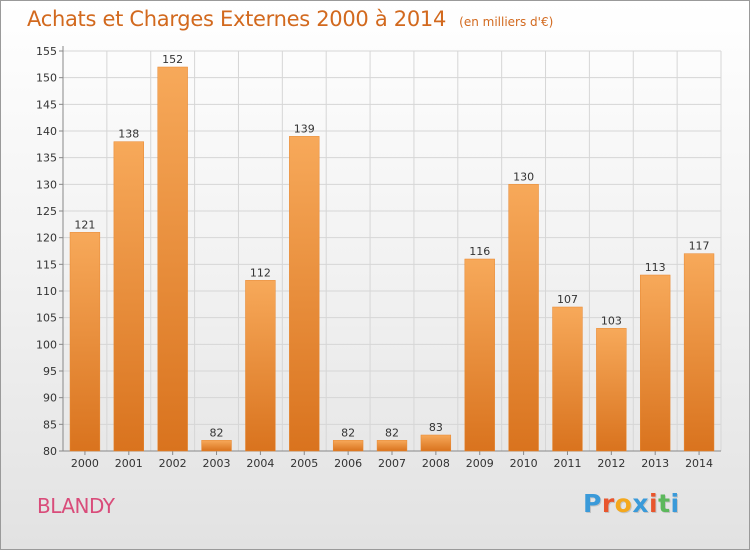 Image resolution: width=750 pixels, height=551 pixels. What do you see at coordinates (46, 78) in the screenshot?
I see `y-tick-label: 150` at bounding box center [46, 78].